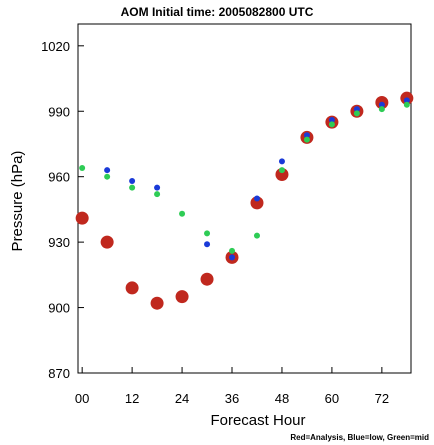 The image size is (434, 445). I want to click on y-tick-label: 870, so click(59, 373).